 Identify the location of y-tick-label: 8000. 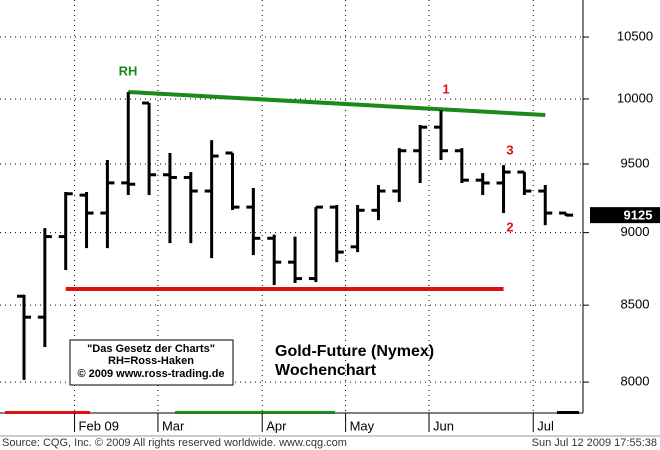
(635, 381).